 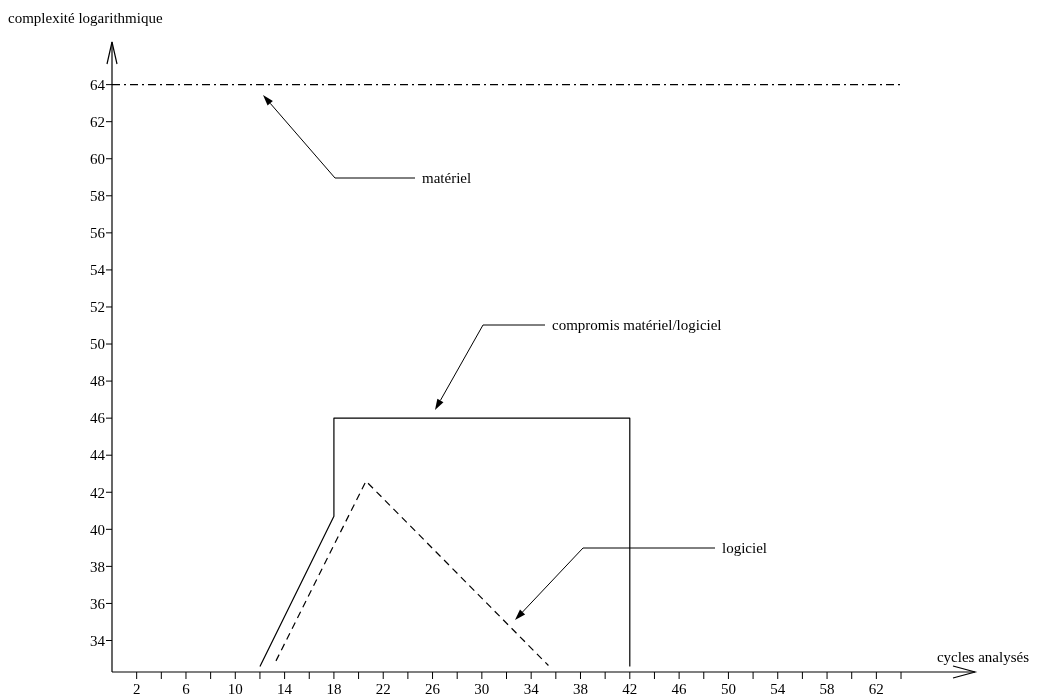 I want to click on y-tick-label: 64, so click(x=98, y=84).